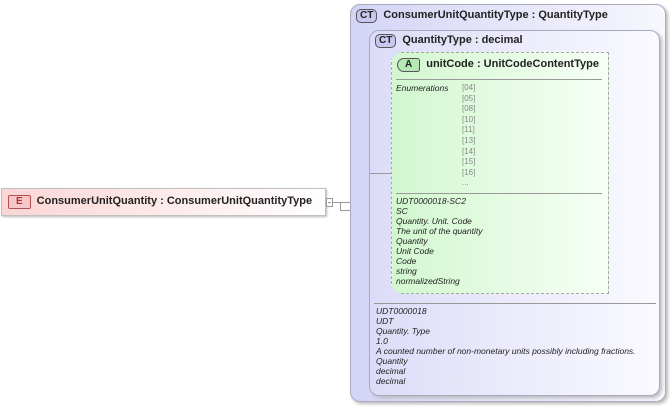 This screenshot has width=670, height=407. What do you see at coordinates (402, 211) in the screenshot?
I see `detail-line: SC` at bounding box center [402, 211].